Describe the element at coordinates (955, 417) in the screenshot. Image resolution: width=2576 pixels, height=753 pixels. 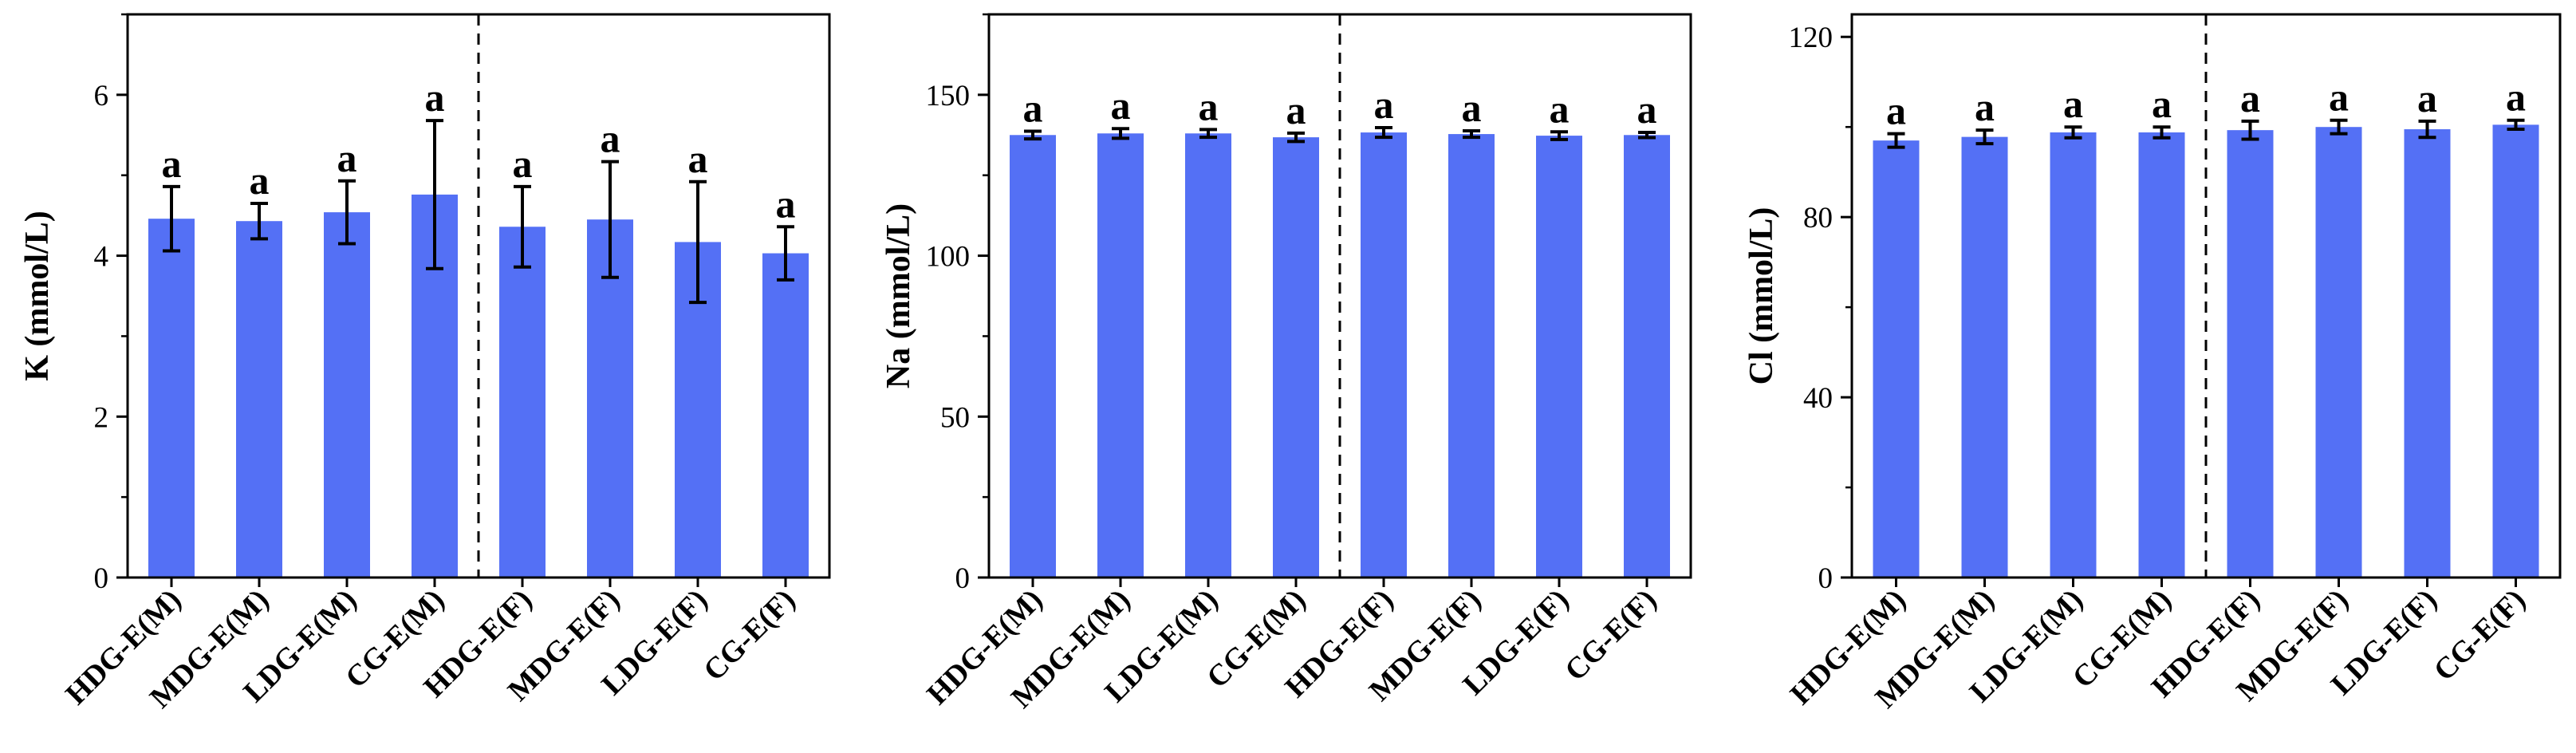
I see `y-tick-label: 50` at that location.